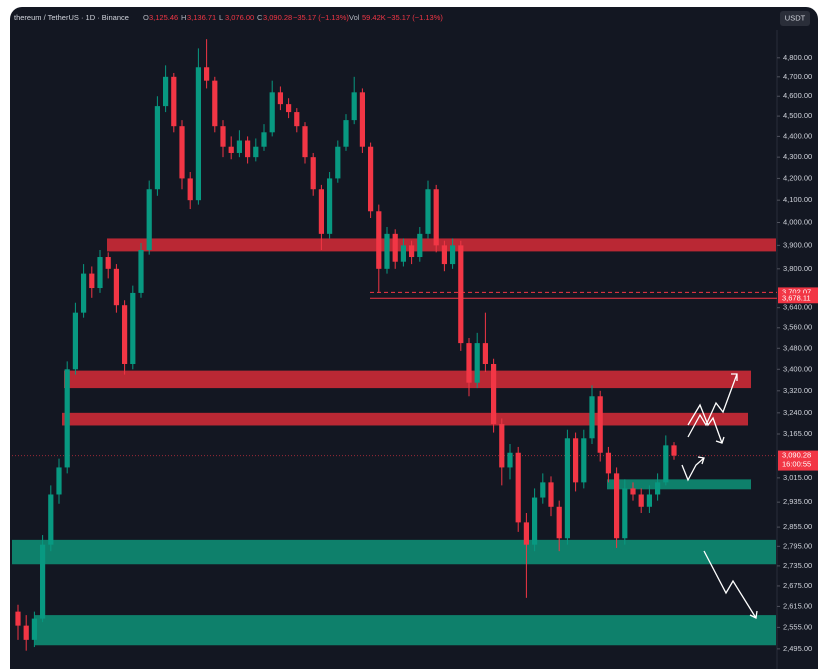 This screenshot has height=669, width=828. I want to click on y-tick-label: 4,300.00, so click(797, 156).